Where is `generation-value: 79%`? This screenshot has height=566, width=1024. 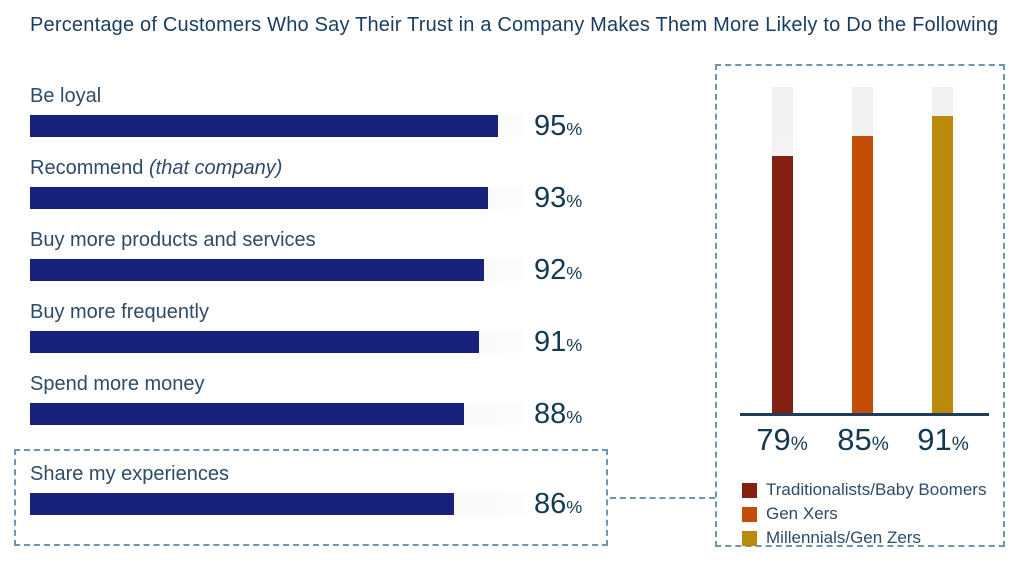 generation-value: 79% is located at coordinates (782, 440).